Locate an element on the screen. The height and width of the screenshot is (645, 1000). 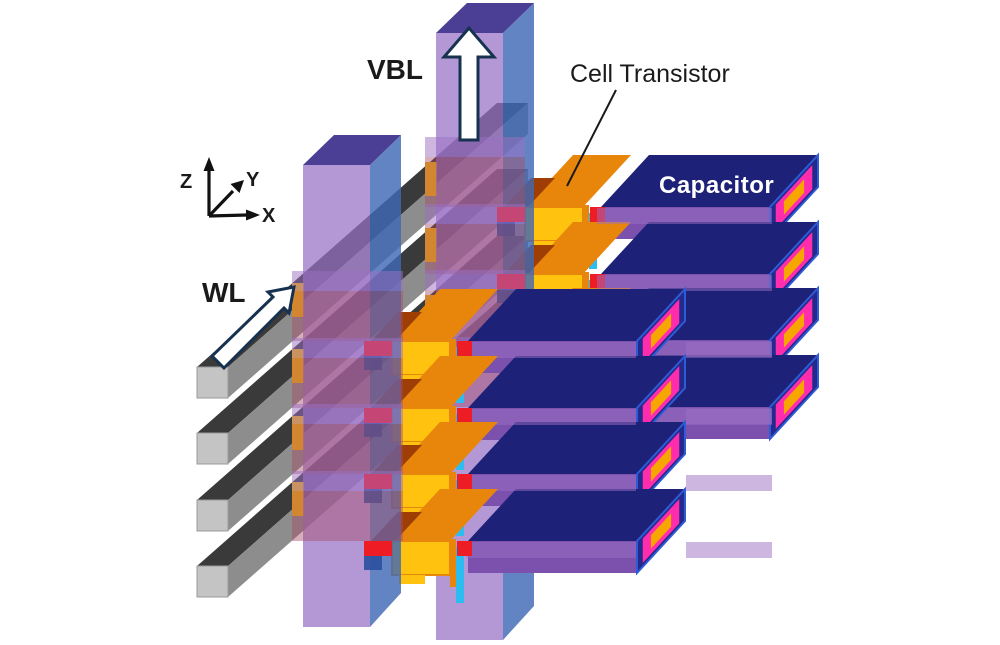
vbl-pillar-front-top-face is located at coordinates (352, 150).